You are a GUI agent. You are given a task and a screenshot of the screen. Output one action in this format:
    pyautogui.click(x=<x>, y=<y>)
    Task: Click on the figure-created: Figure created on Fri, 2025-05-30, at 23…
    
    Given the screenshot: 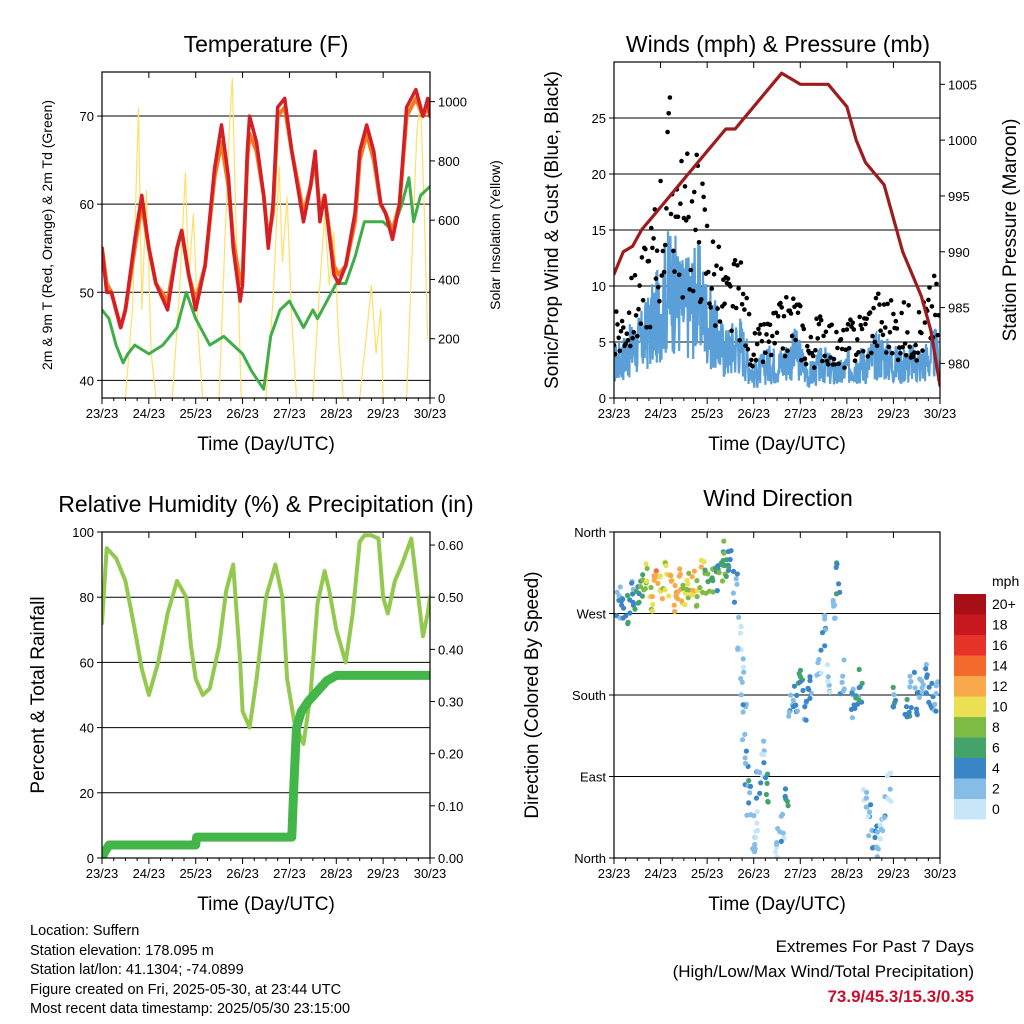 What is the action you would take?
    pyautogui.click(x=186, y=989)
    